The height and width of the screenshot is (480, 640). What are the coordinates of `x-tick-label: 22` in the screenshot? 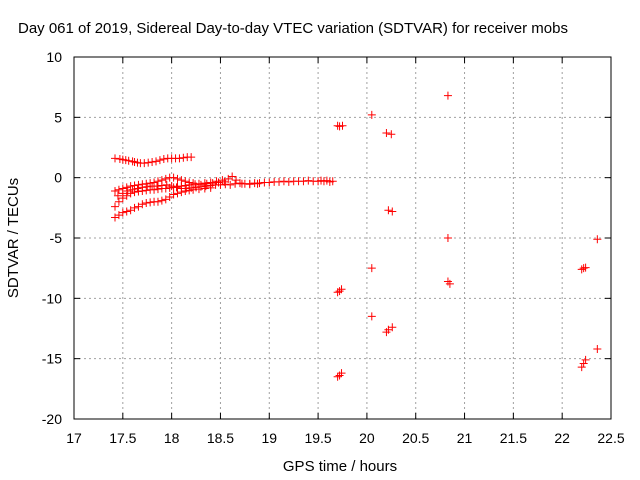 It's located at (562, 438).